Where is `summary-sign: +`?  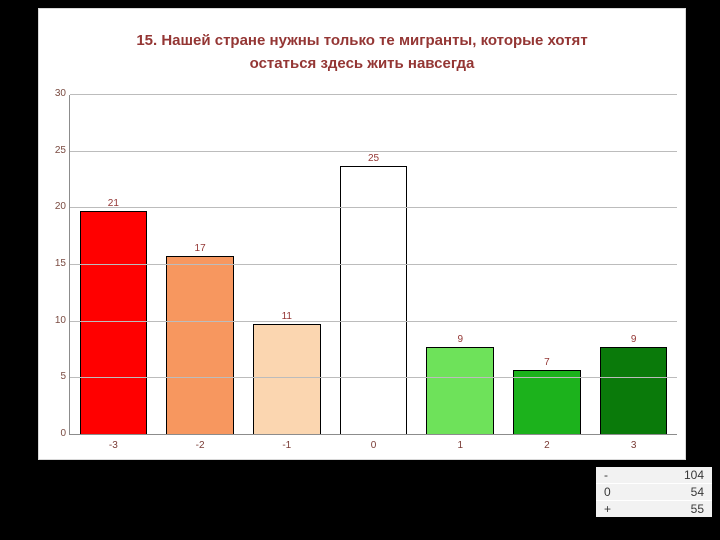 summary-sign: + is located at coordinates (608, 509).